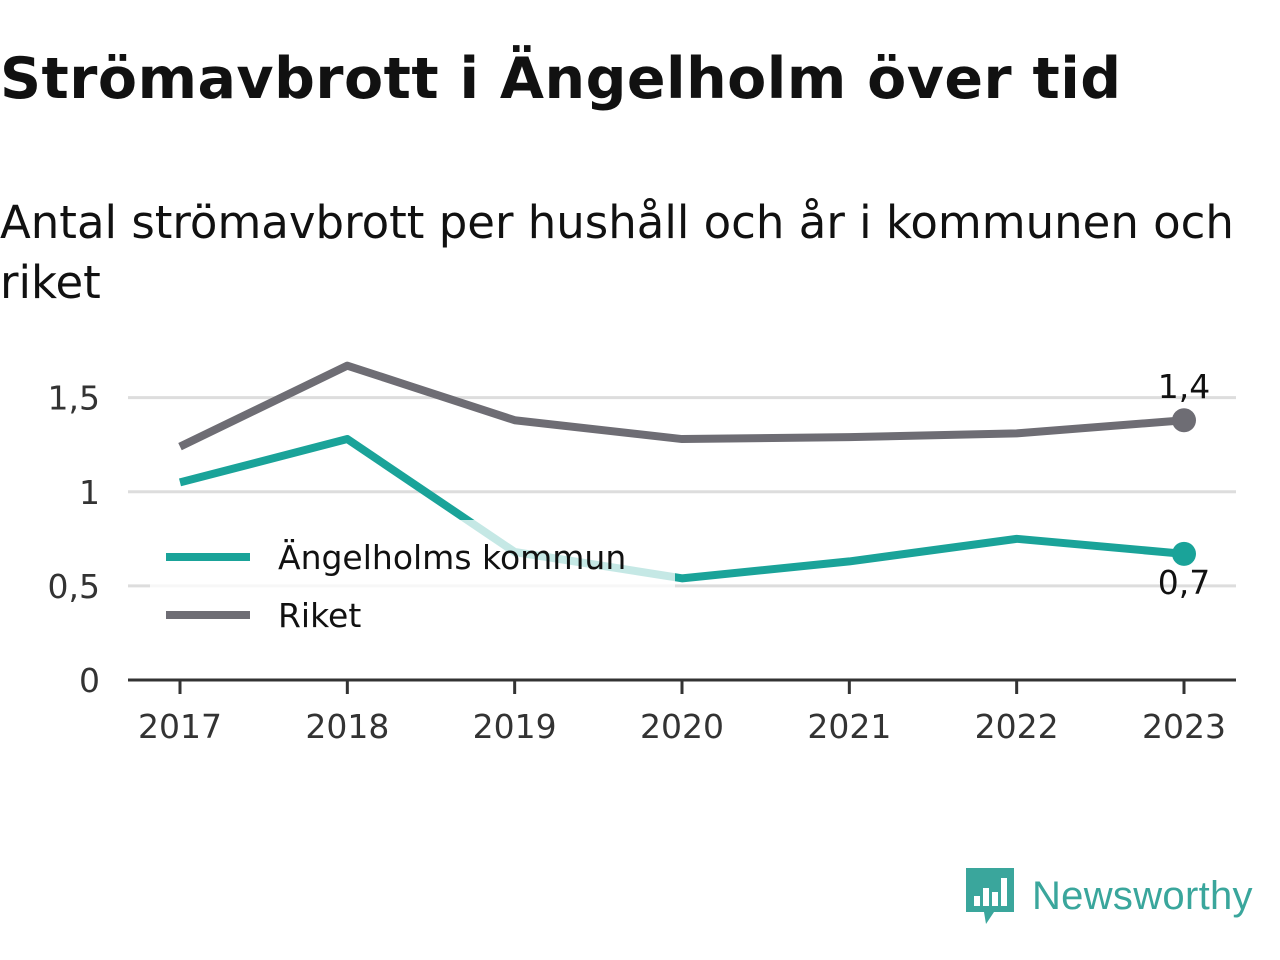 This screenshot has width=1280, height=960. I want to click on brand-name: Newsworthy, so click(1142, 895).